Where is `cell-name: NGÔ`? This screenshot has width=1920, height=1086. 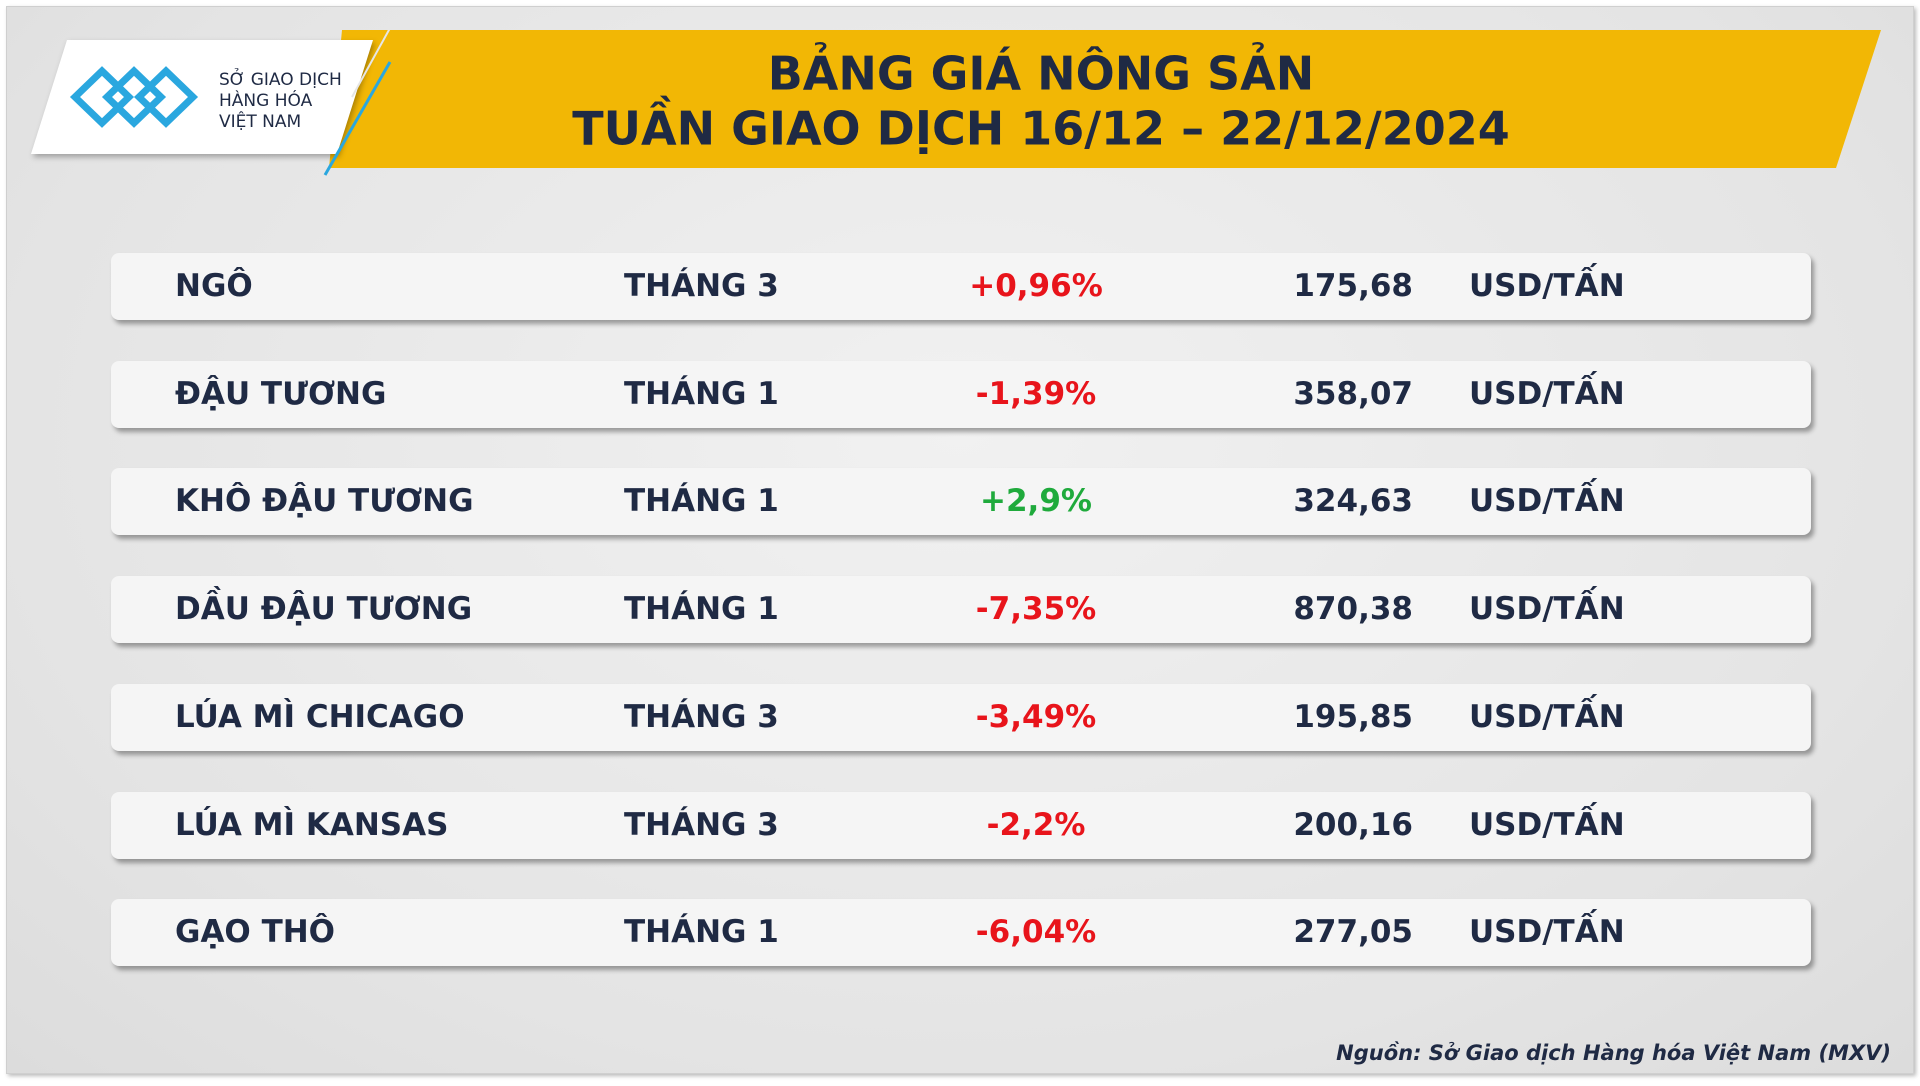
cell-name: NGÔ is located at coordinates (214, 286).